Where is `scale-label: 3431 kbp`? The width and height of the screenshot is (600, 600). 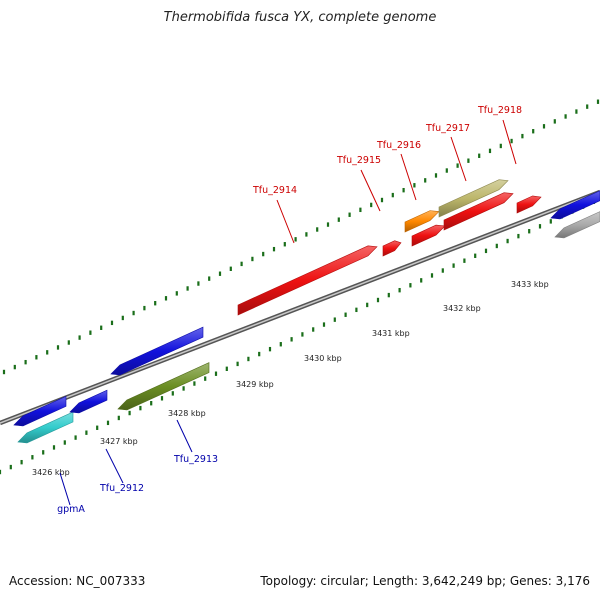
scale-label: 3431 kbp is located at coordinates (391, 333).